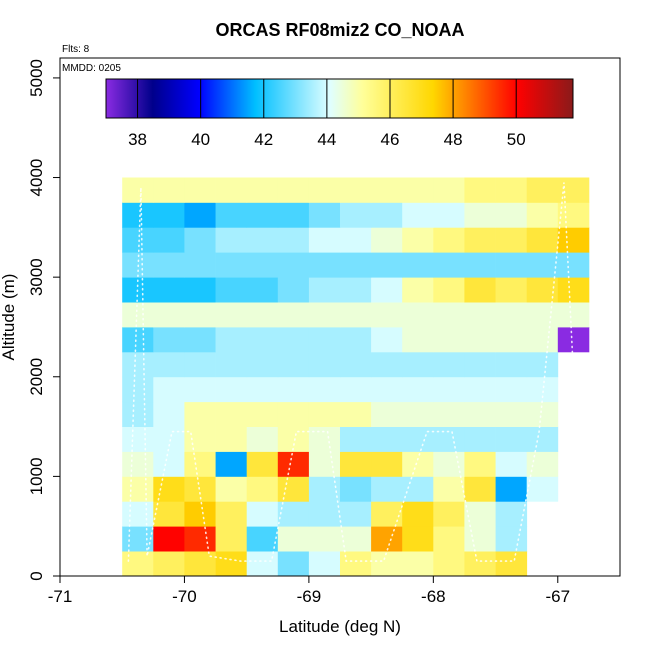 The image size is (650, 650). Describe the element at coordinates (390, 139) in the screenshot. I see `colorbar-tick-label: 46` at that location.